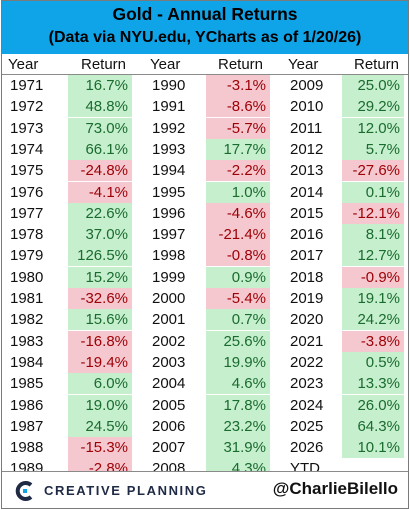 The width and height of the screenshot is (410, 510). I want to click on year-cell: 2000, so click(169, 298).